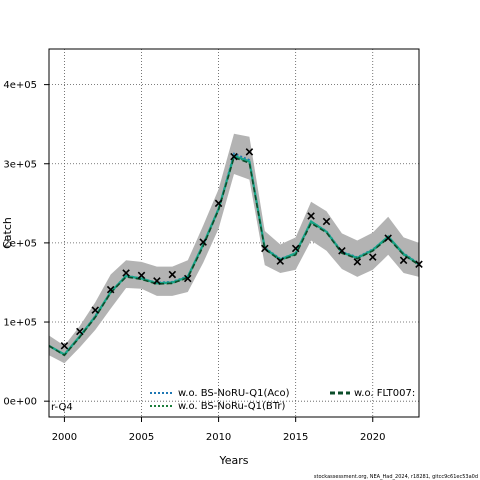 The height and width of the screenshot is (480, 480). Describe the element at coordinates (384, 393) in the screenshot. I see `legend-label-3: w.o. FLT007:` at that location.